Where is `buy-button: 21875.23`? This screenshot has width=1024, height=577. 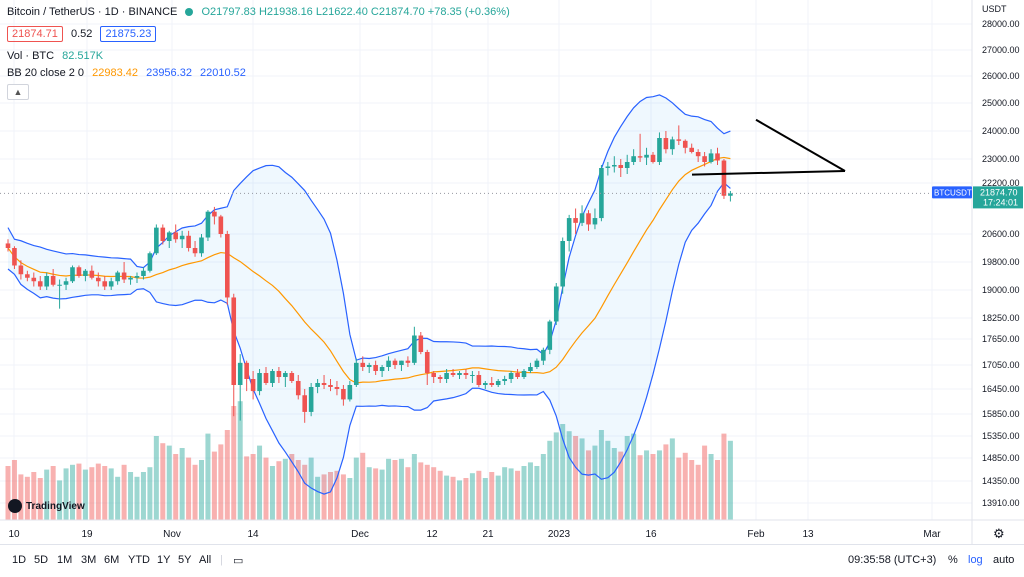 buy-button: 21875.23 is located at coordinates (128, 34).